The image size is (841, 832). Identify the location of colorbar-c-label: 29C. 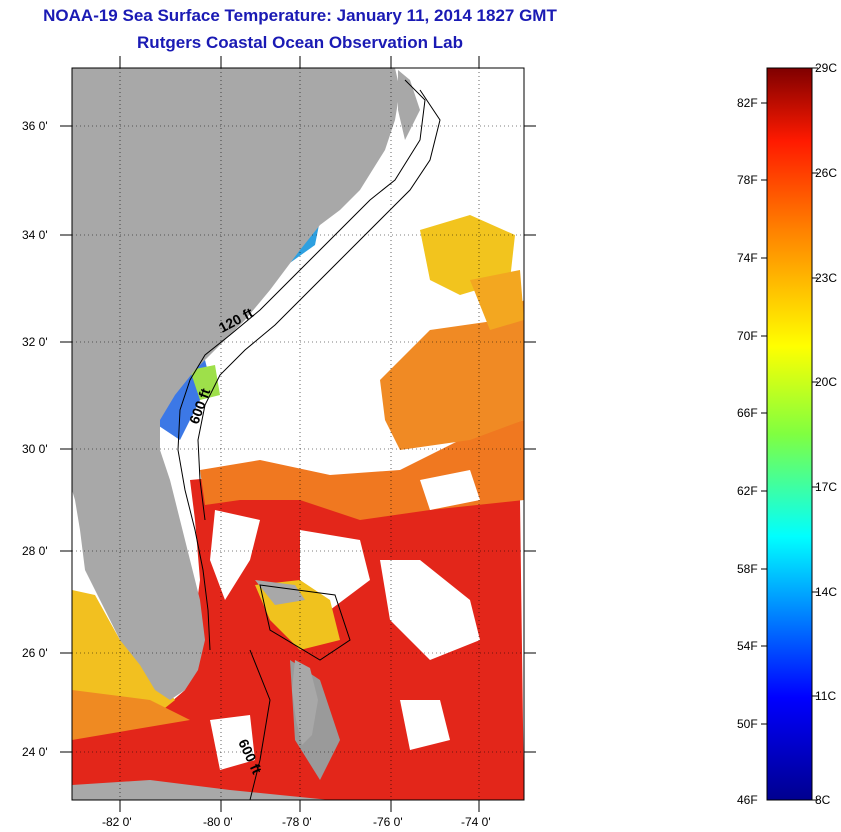
(826, 68).